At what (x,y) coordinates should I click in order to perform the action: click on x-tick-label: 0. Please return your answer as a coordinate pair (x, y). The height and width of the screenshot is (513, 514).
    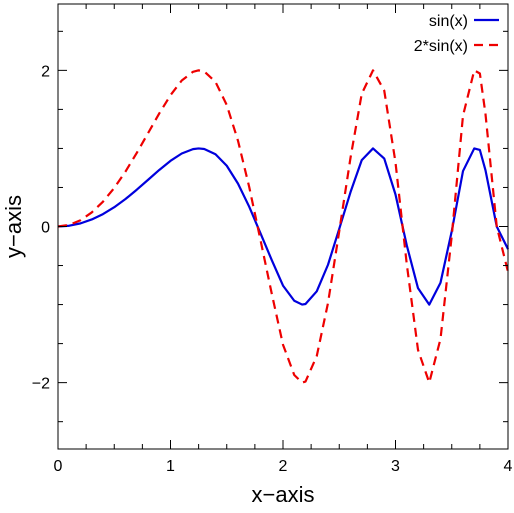
    Looking at the image, I should click on (58, 466).